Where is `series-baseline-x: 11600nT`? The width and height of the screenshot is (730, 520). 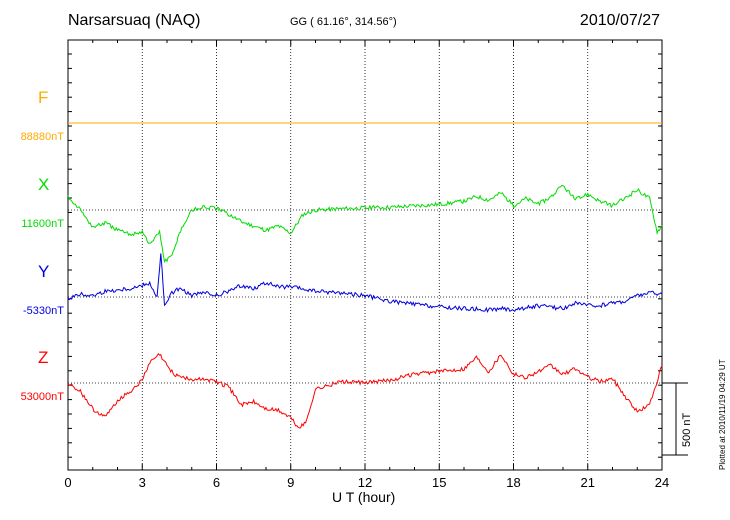 series-baseline-x: 11600nT is located at coordinates (42, 224).